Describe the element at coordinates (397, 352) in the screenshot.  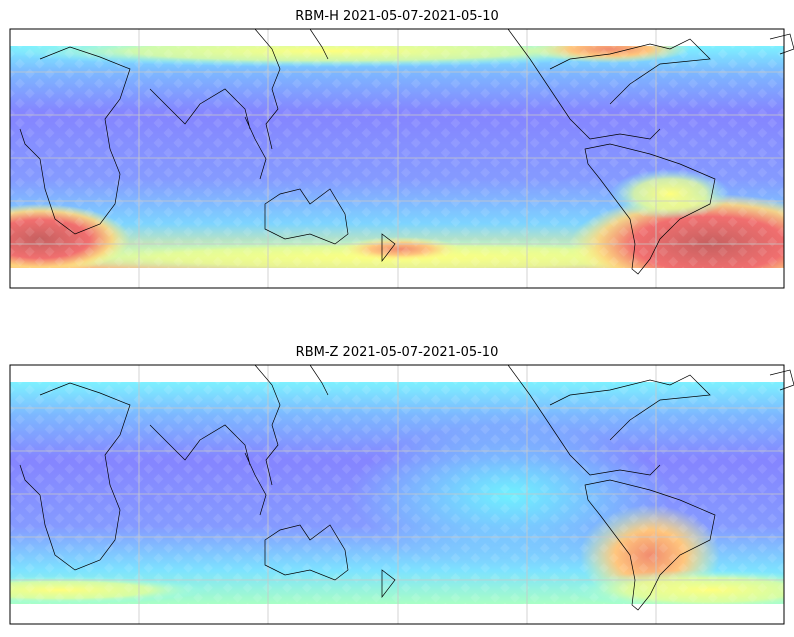
I see `panel-title: RBM-Z 2021-05-07-2021-05-10` at that location.